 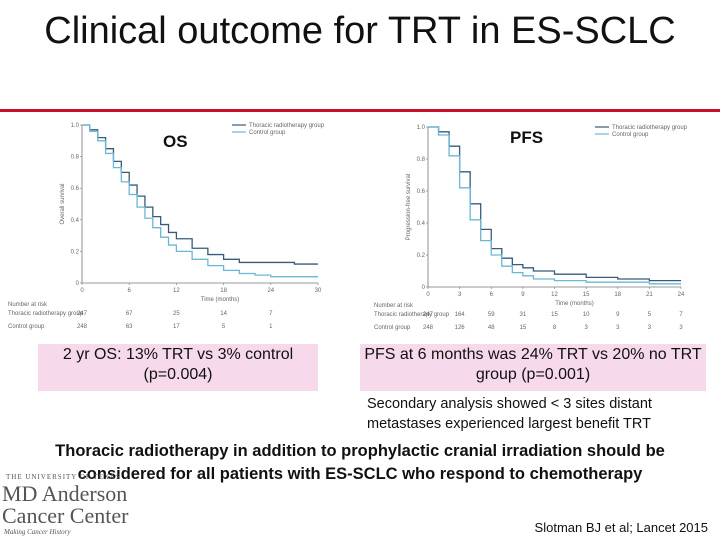 I want to click on os-callout: 2 yr OS: 13% TRT vs 3% control (p=0.004), so click(x=178, y=367).